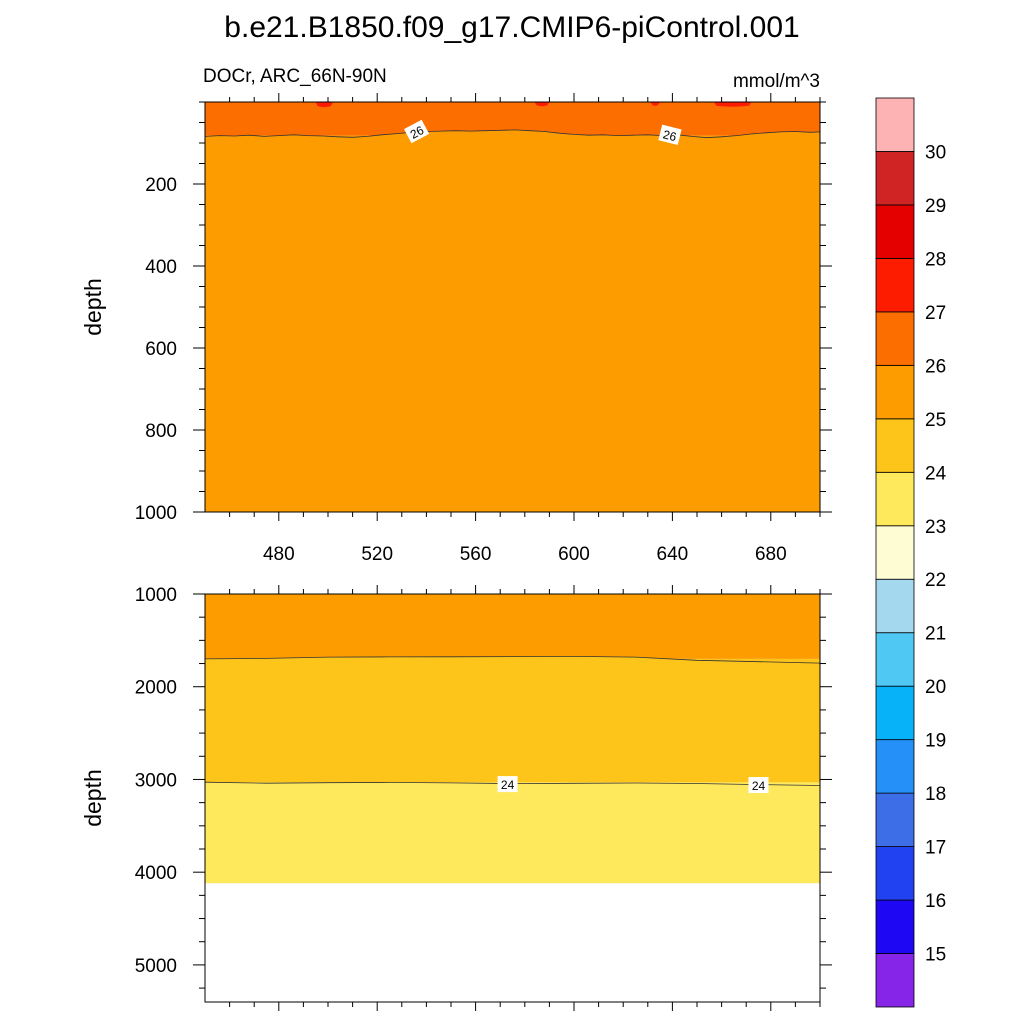 The image size is (1024, 1024). What do you see at coordinates (512, 942) in the screenshot?
I see `missing-data-region` at bounding box center [512, 942].